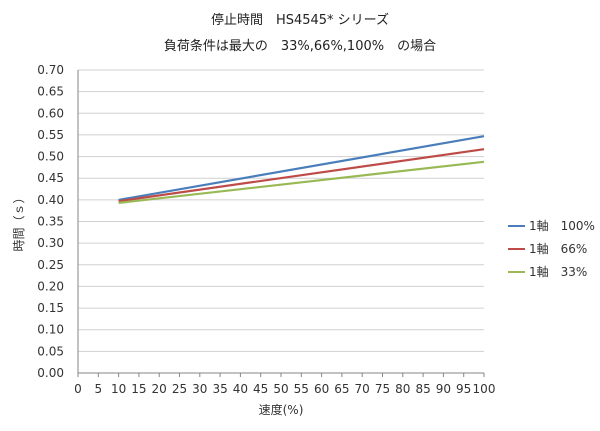 The image size is (600, 431). I want to click on x-tick-label: 80, so click(402, 389).